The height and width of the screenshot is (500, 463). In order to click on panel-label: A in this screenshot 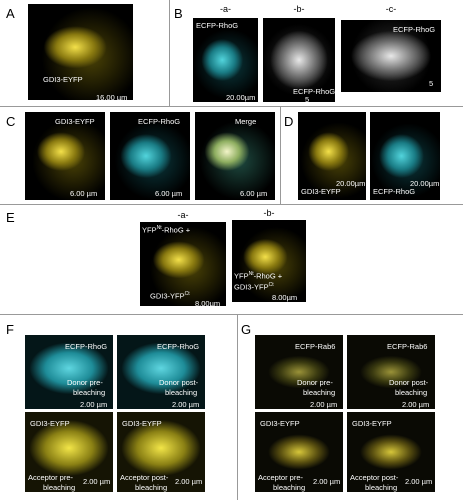, I will do `click(10, 13)`.